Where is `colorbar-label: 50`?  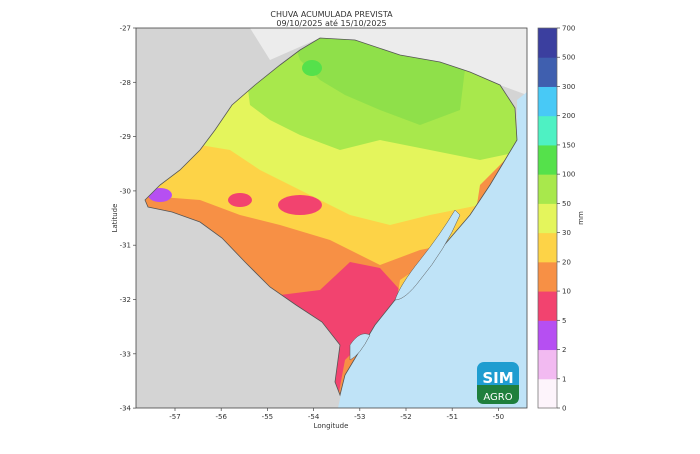
colorbar-label: 50 is located at coordinates (566, 204).